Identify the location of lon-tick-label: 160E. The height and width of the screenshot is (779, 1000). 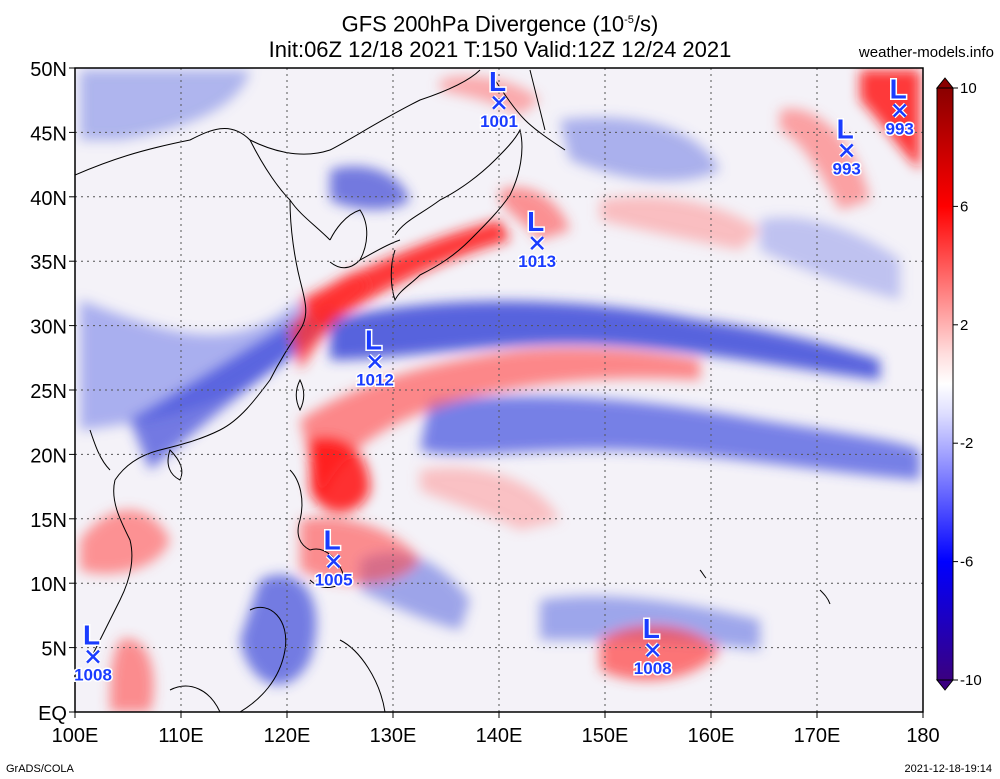
(711, 736).